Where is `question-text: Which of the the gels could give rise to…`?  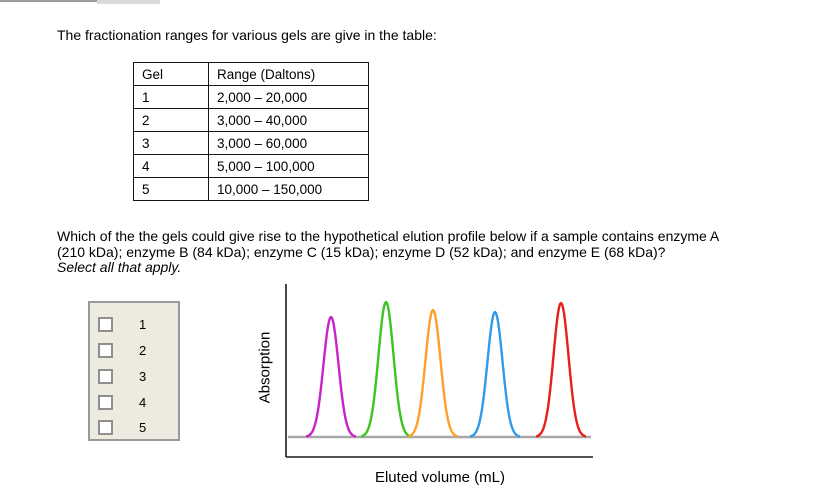
question-text: Which of the the gels could give rise to… is located at coordinates (388, 252).